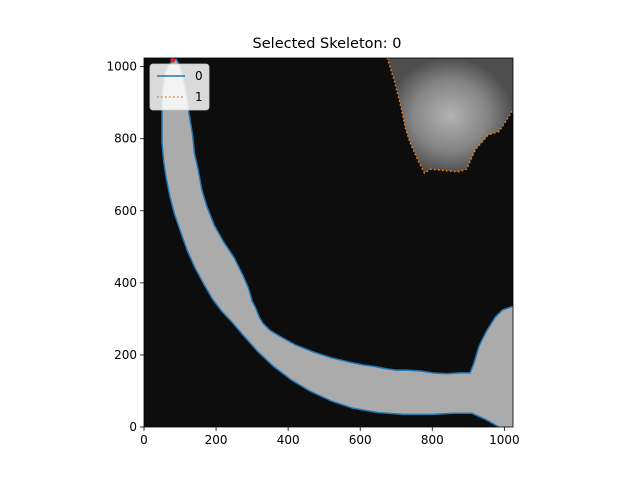  Describe the element at coordinates (125, 355) in the screenshot. I see `y-tick-label: 200` at that location.